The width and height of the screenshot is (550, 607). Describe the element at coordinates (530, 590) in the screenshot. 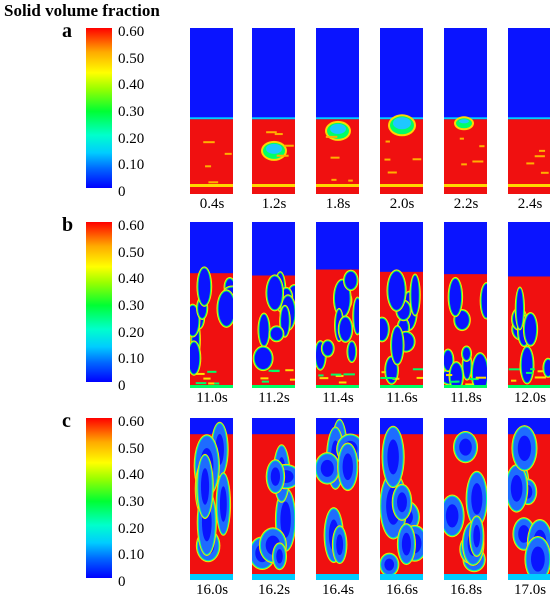

I see `time-label: 17.0s` at that location.